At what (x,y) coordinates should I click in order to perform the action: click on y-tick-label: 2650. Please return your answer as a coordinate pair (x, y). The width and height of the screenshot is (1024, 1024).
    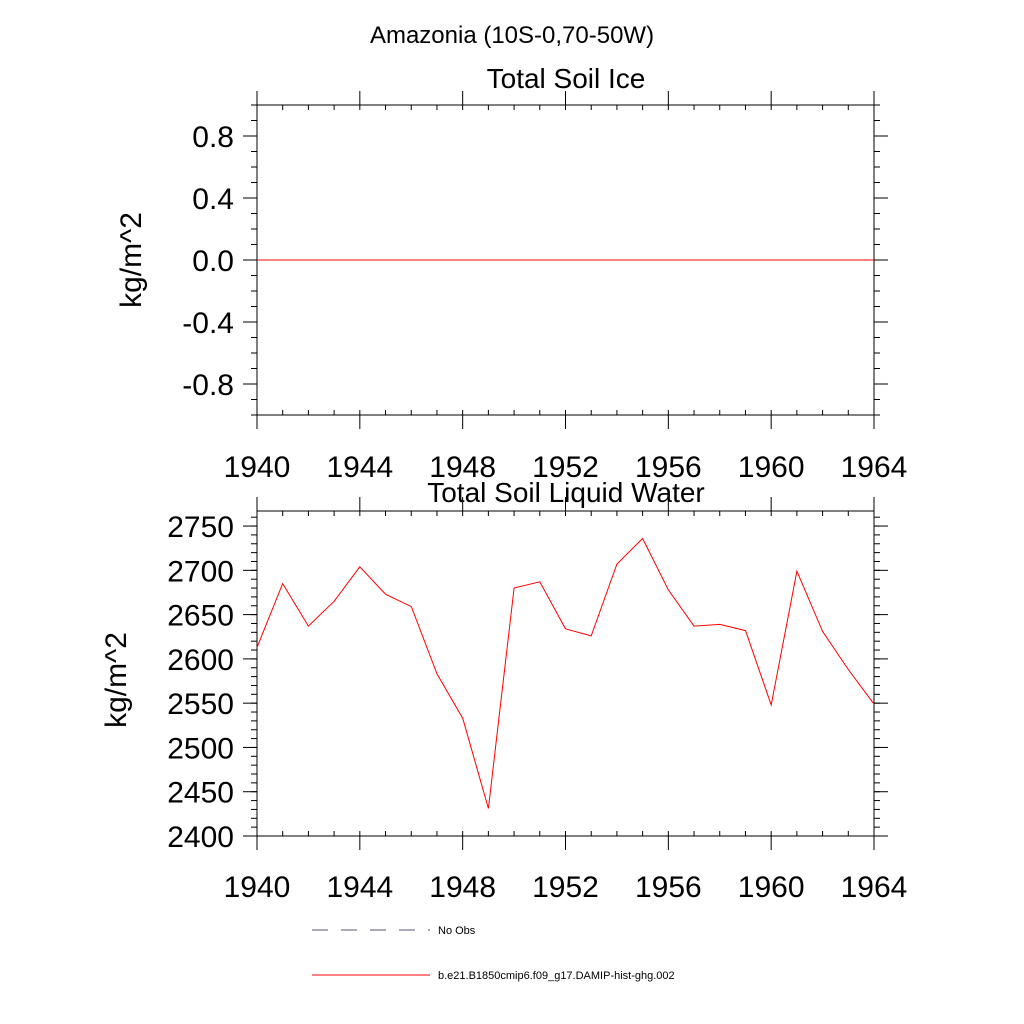
    Looking at the image, I should click on (200, 616).